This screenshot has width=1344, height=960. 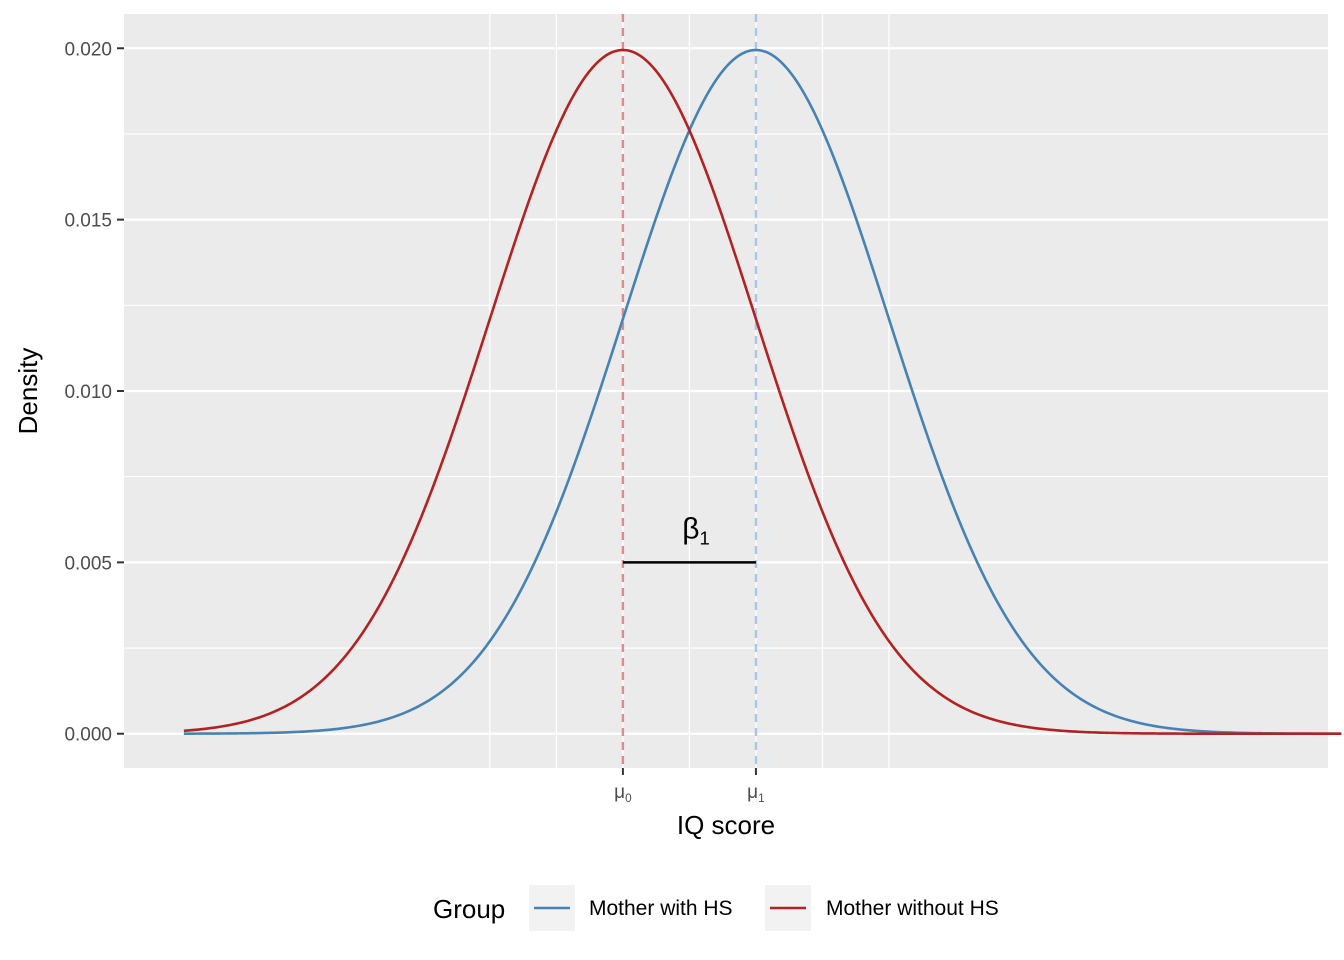 I want to click on x-axis-title: IQ score, so click(x=726, y=825).